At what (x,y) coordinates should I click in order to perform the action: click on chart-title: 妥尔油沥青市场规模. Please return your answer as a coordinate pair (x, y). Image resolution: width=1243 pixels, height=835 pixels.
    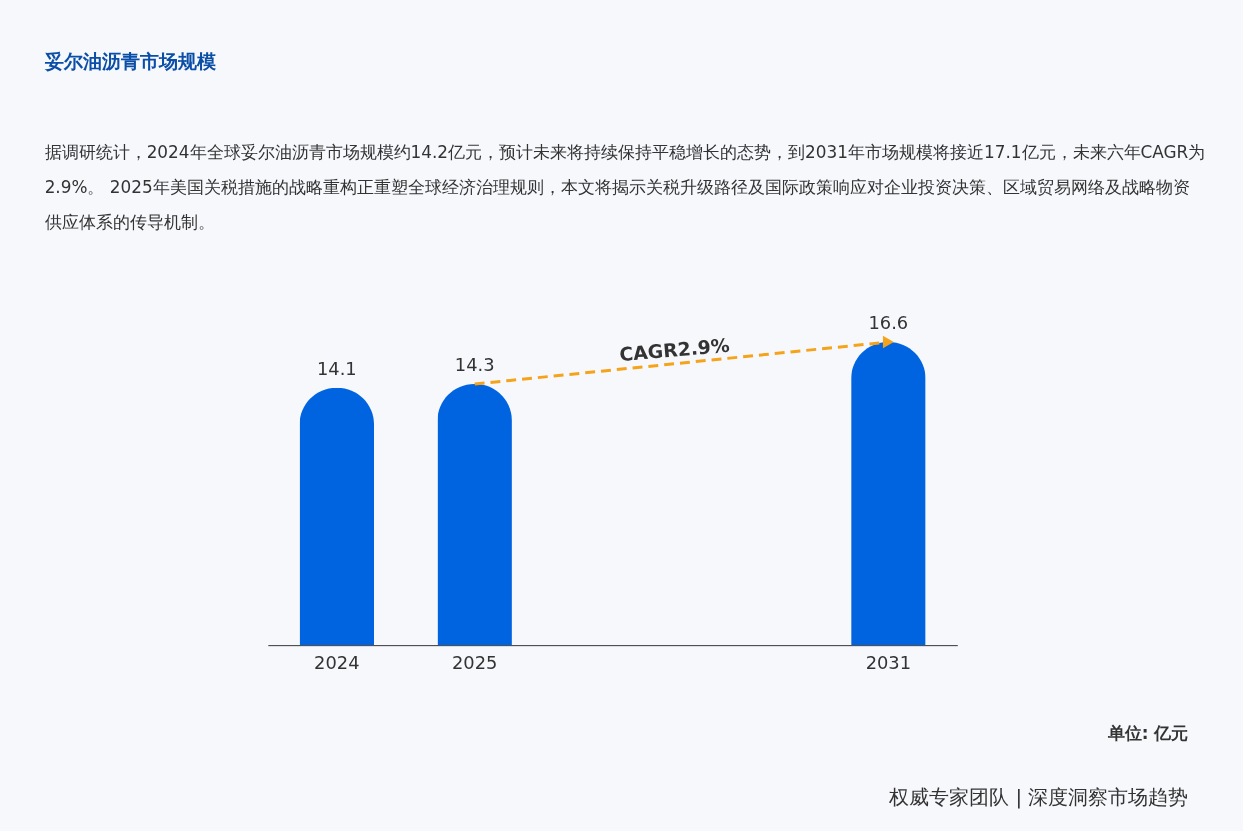
    Looking at the image, I should click on (129, 61).